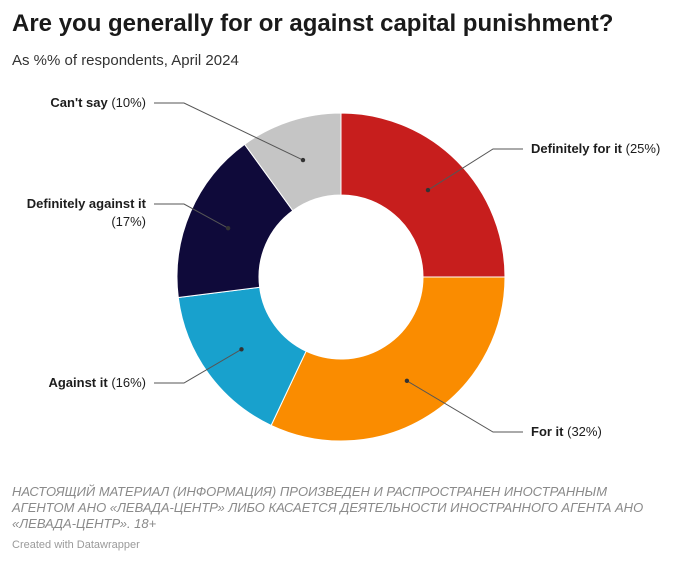 The width and height of the screenshot is (680, 564). I want to click on slice-can-t-say, so click(292, 162).